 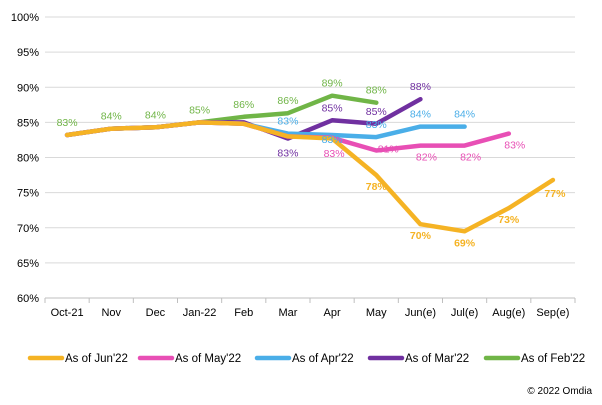 I want to click on x-tick-label: Dec, so click(x=156, y=313).